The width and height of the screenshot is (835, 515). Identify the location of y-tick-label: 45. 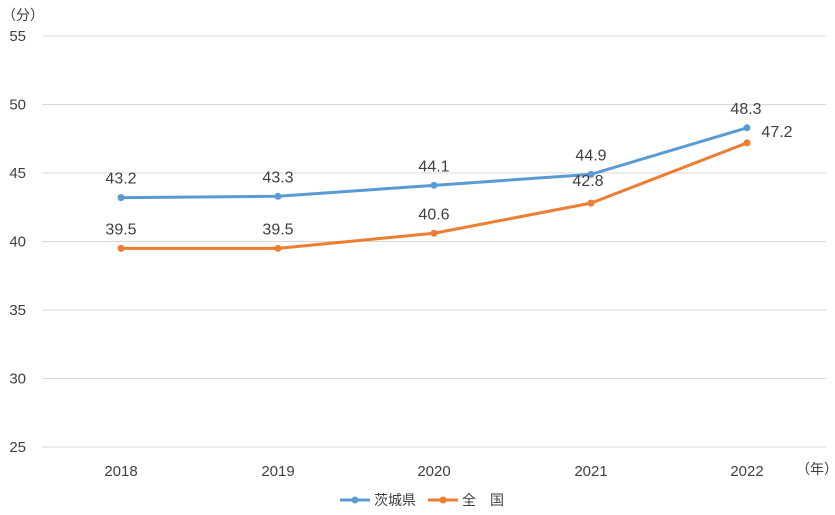
(17, 173).